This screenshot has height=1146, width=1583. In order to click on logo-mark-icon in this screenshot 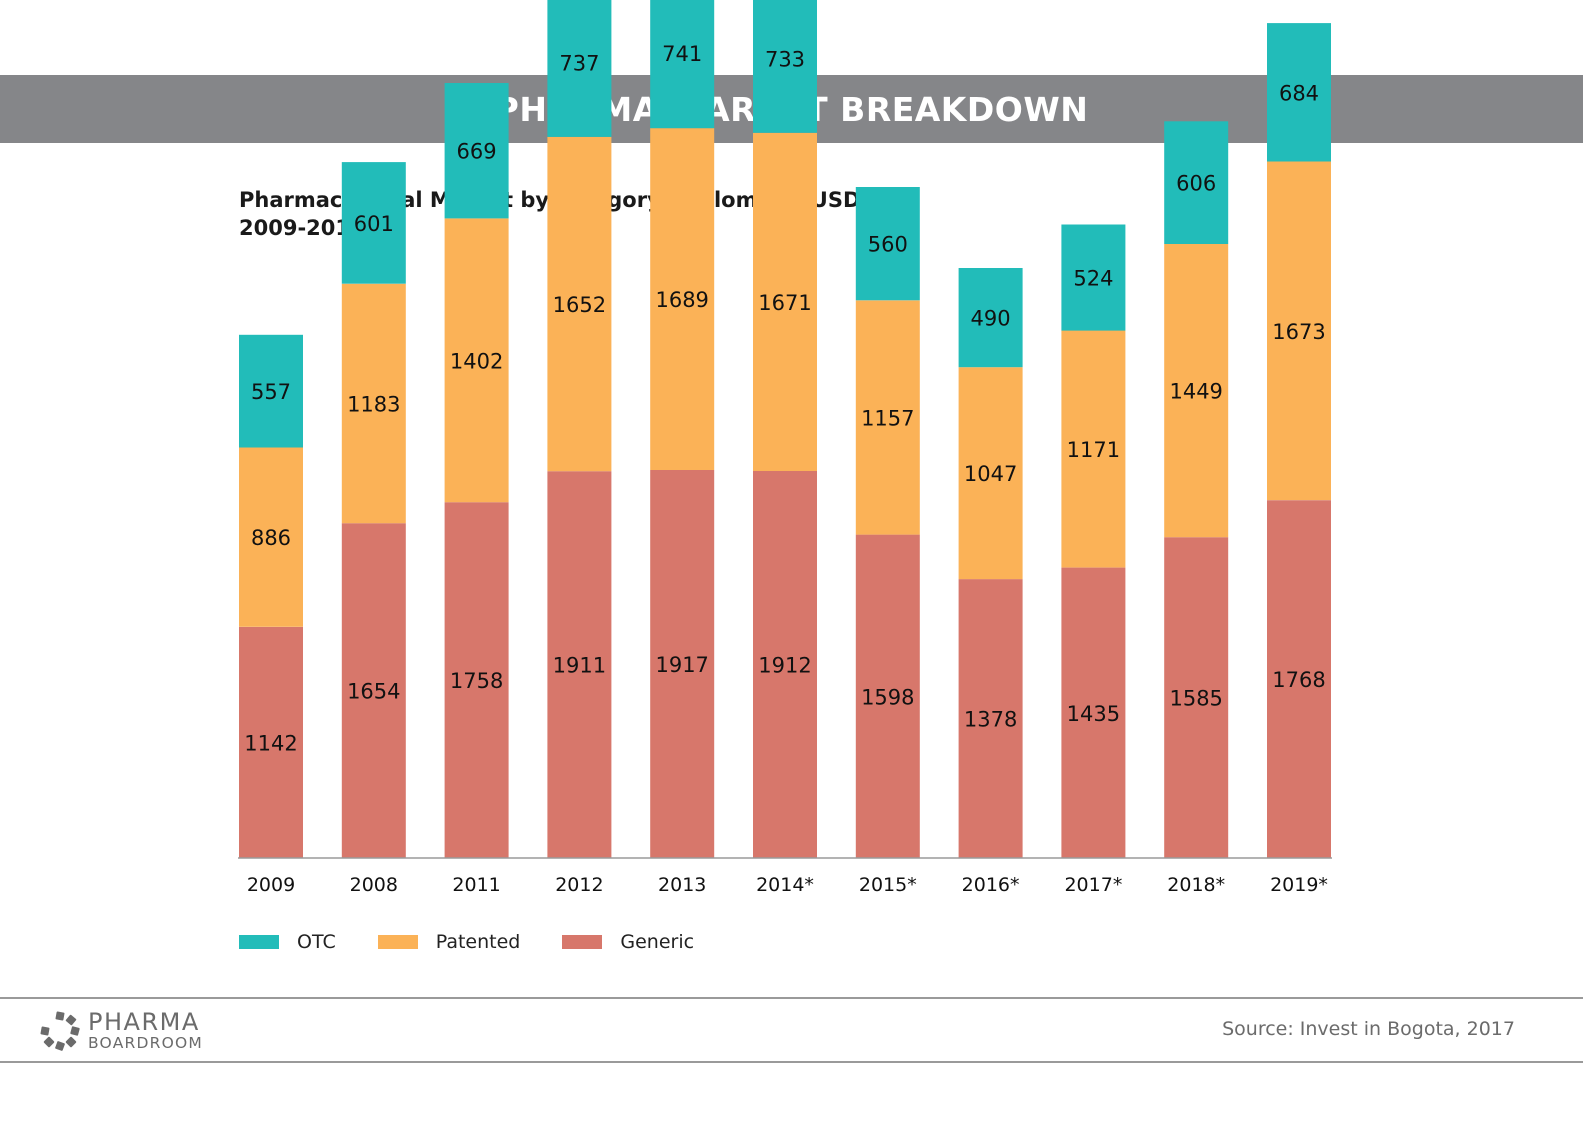, I will do `click(60, 1031)`.